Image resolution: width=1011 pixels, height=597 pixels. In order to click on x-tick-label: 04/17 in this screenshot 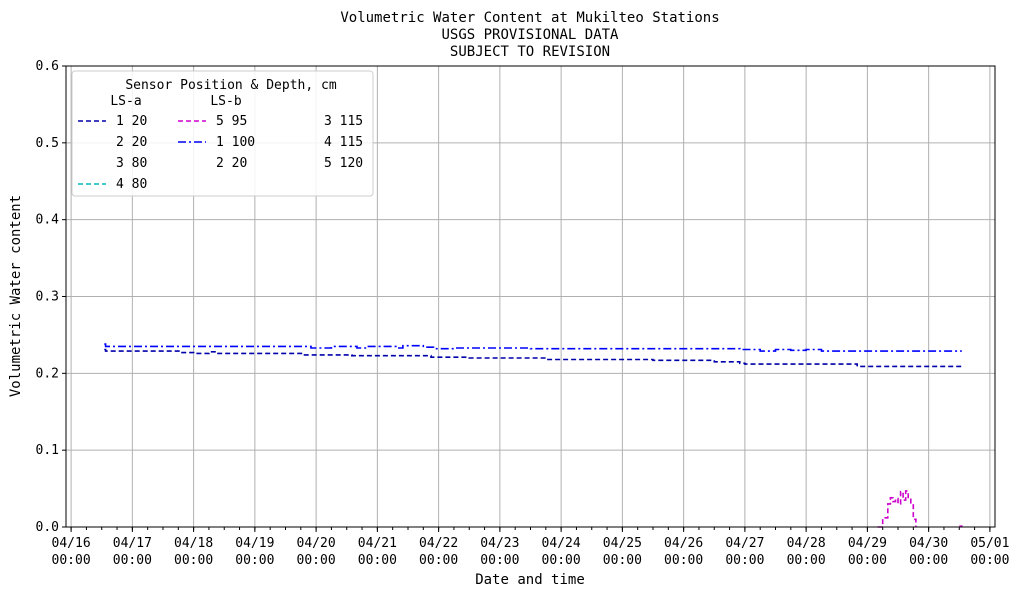, I will do `click(132, 543)`.